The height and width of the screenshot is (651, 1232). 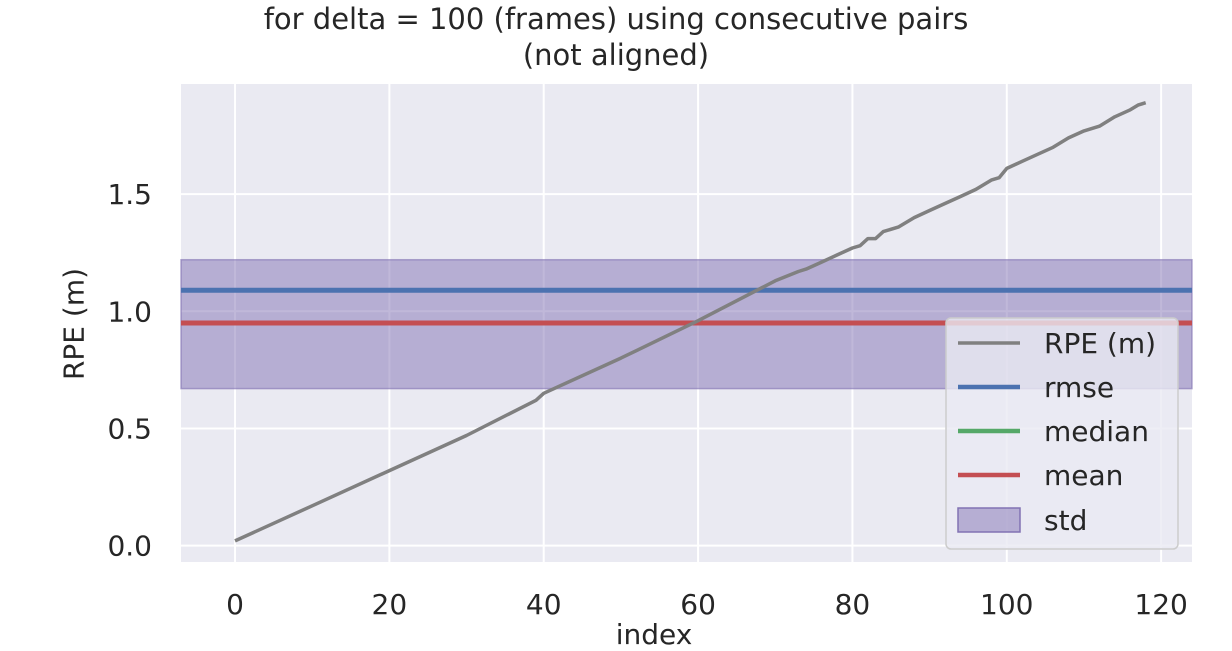 What do you see at coordinates (853, 604) in the screenshot?
I see `x-tick-label: 80` at bounding box center [853, 604].